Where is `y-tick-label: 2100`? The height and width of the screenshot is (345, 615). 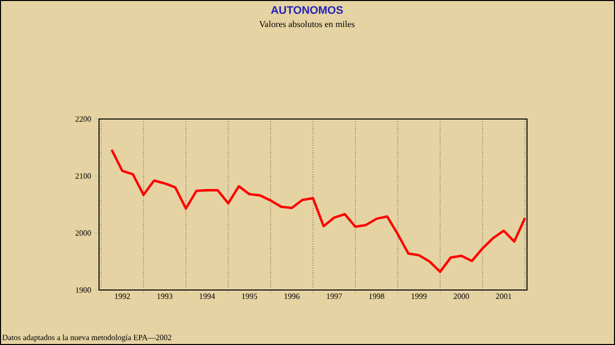 y-tick-label: 2100 is located at coordinates (83, 176).